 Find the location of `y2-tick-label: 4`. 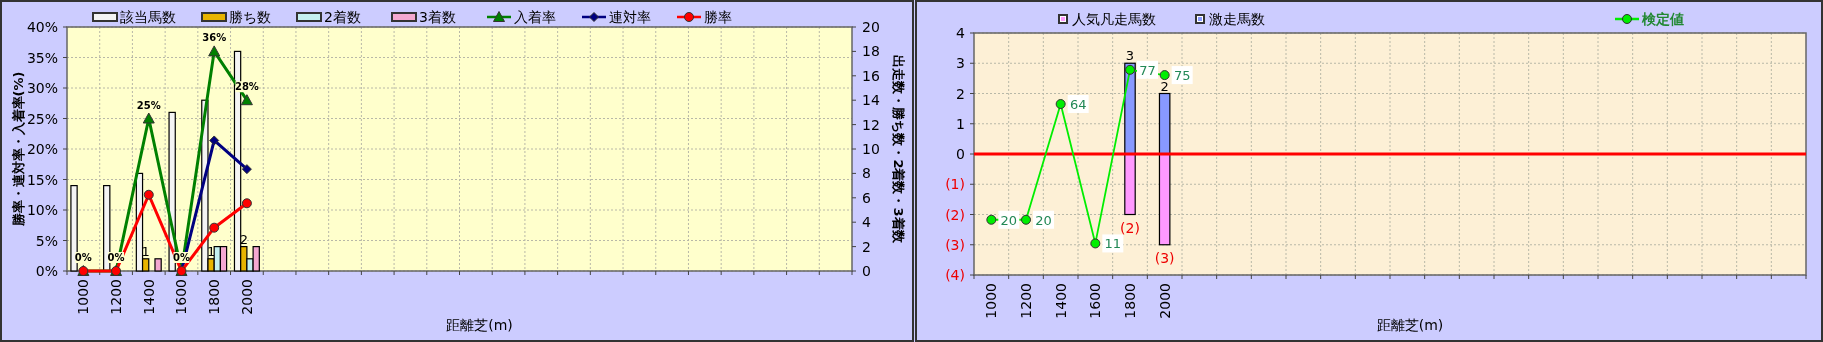

y2-tick-label: 4 is located at coordinates (866, 222).